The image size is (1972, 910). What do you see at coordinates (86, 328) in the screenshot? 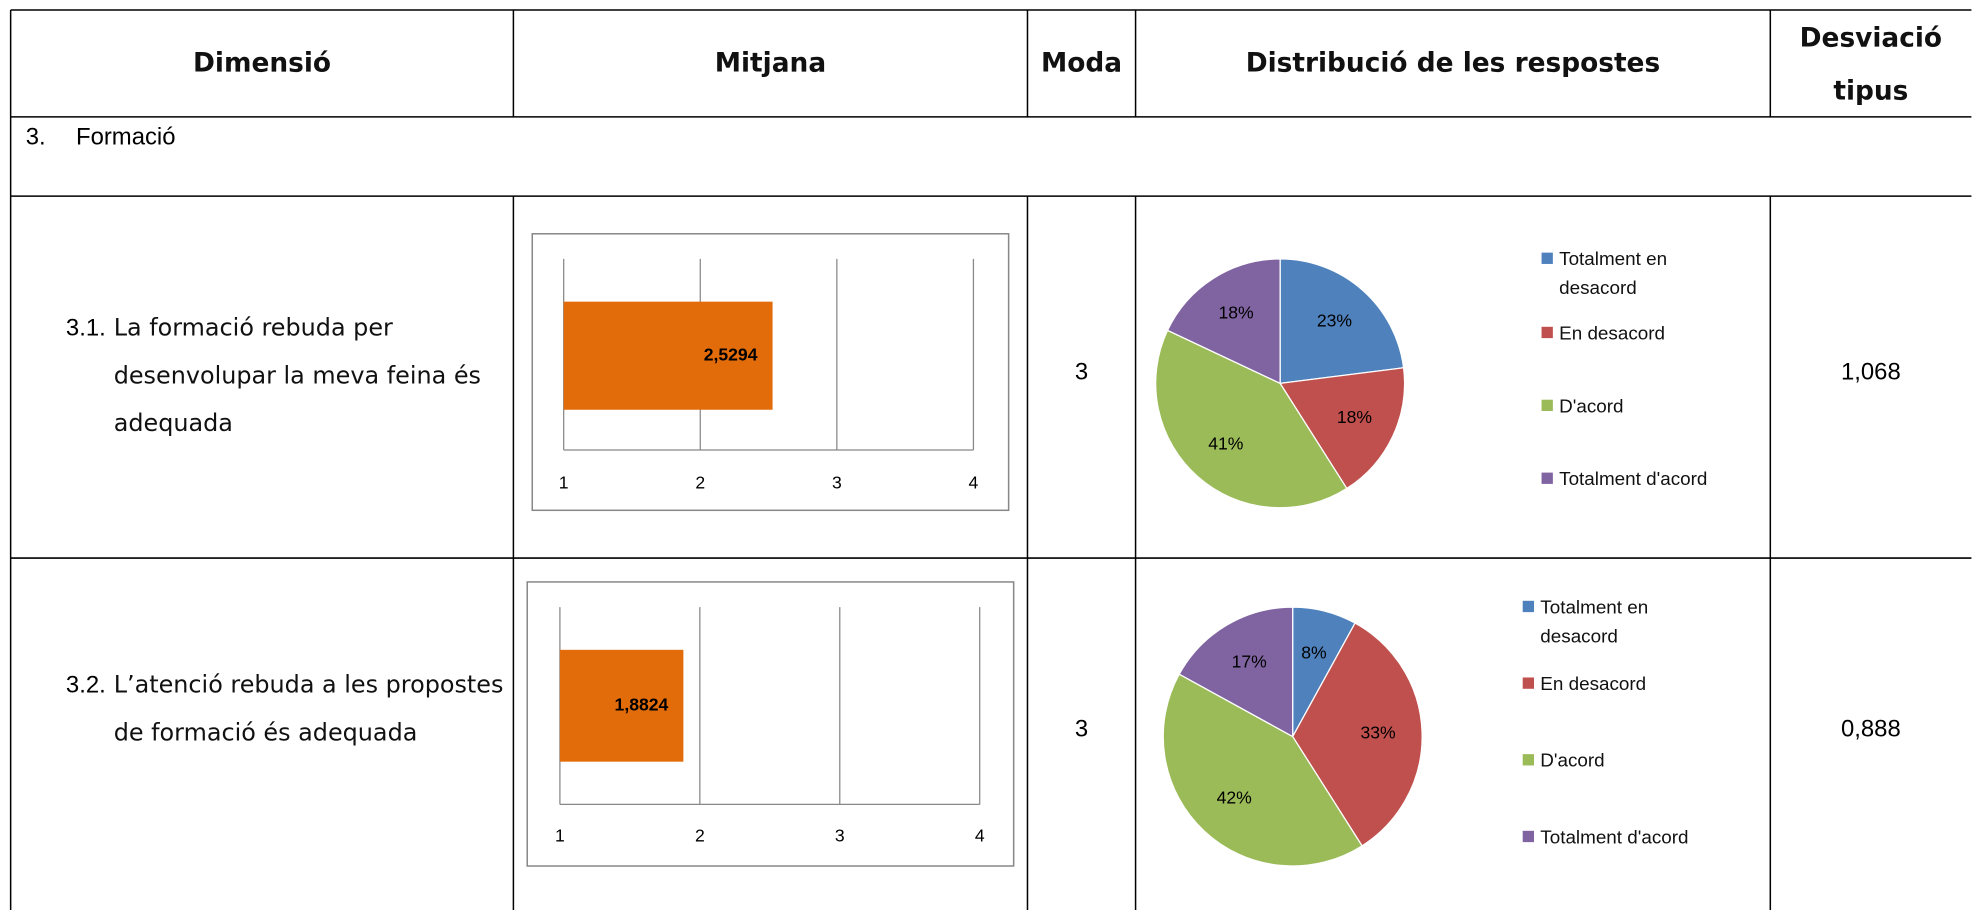
I see `row-number: 3.1.` at bounding box center [86, 328].